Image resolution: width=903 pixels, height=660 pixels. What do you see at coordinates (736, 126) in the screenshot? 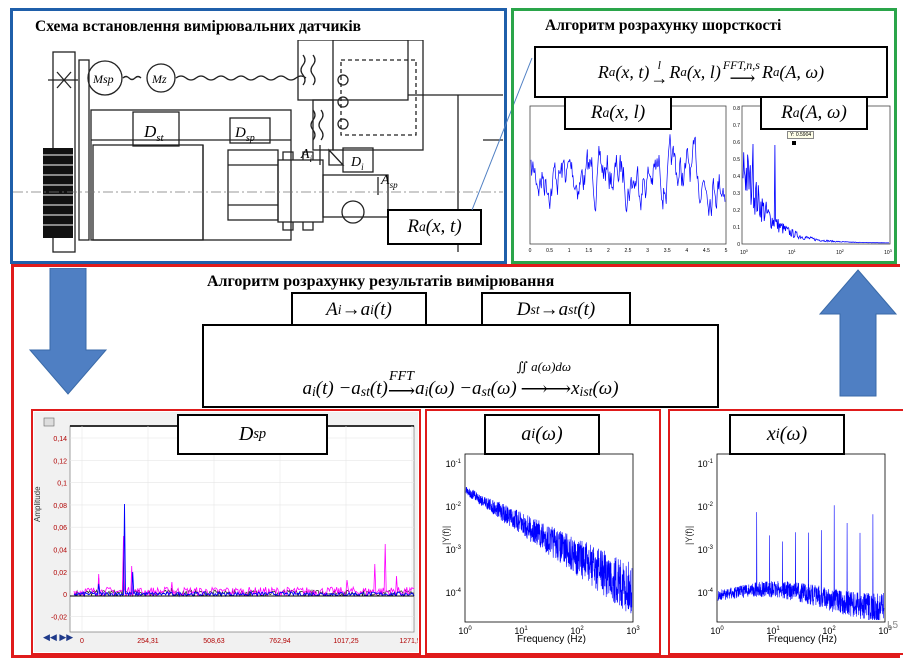
I see `tick-label: 0.7` at bounding box center [736, 126].